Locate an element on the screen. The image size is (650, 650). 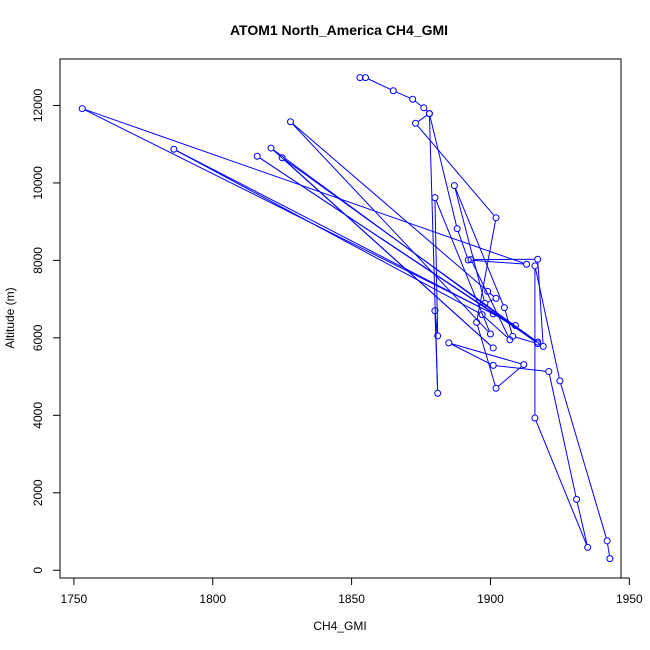
y-tick-label-0: 0 is located at coordinates (38, 570).